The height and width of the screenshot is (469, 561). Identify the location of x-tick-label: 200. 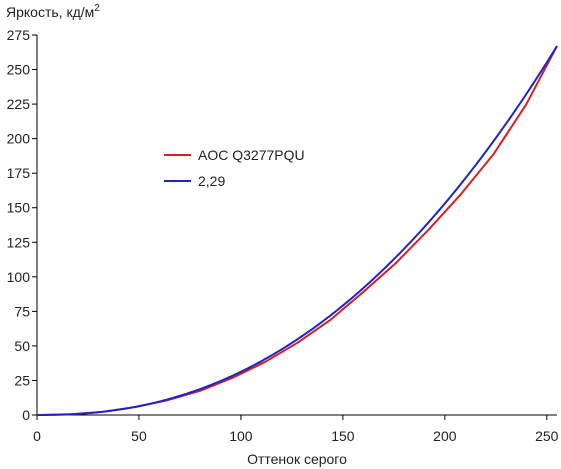
(445, 436).